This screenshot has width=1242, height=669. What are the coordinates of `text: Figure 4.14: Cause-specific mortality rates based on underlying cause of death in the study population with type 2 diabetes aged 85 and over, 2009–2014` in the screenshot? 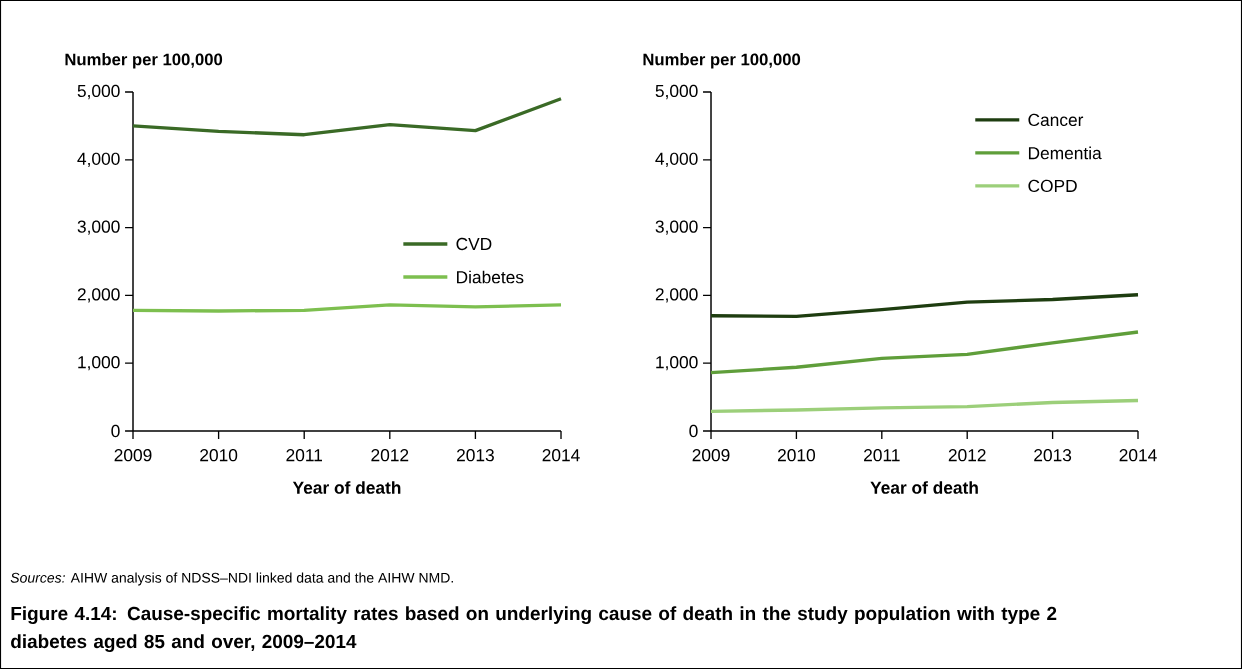 It's located at (534, 629).